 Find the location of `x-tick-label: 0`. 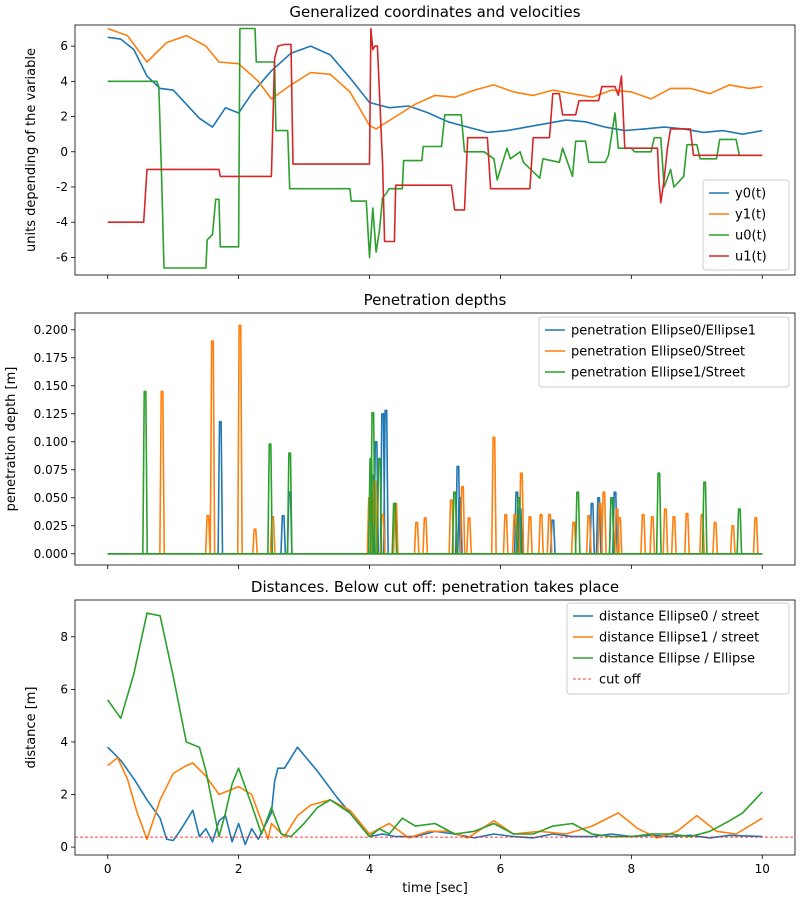

x-tick-label: 0 is located at coordinates (108, 869).